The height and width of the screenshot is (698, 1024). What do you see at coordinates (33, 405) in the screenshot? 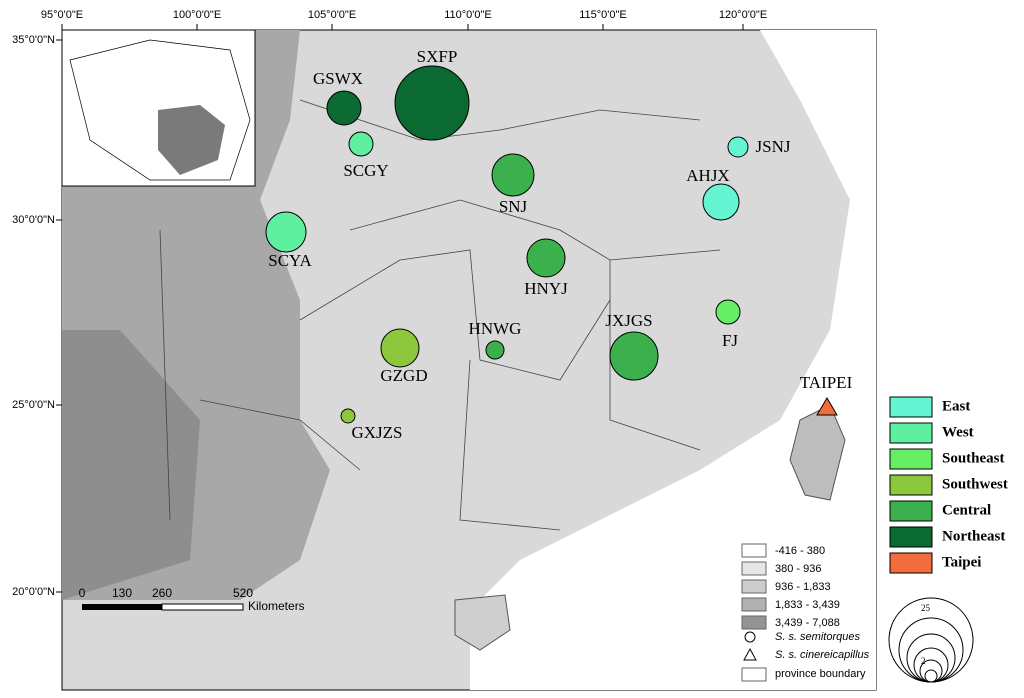
I see `lat-label: 25°0'0"N` at bounding box center [33, 405].